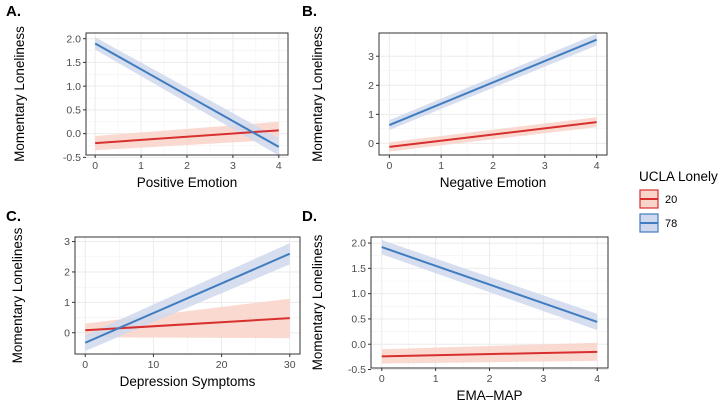  Describe the element at coordinates (658, 199) in the screenshot. I see `legend-key-20: 20` at that location.